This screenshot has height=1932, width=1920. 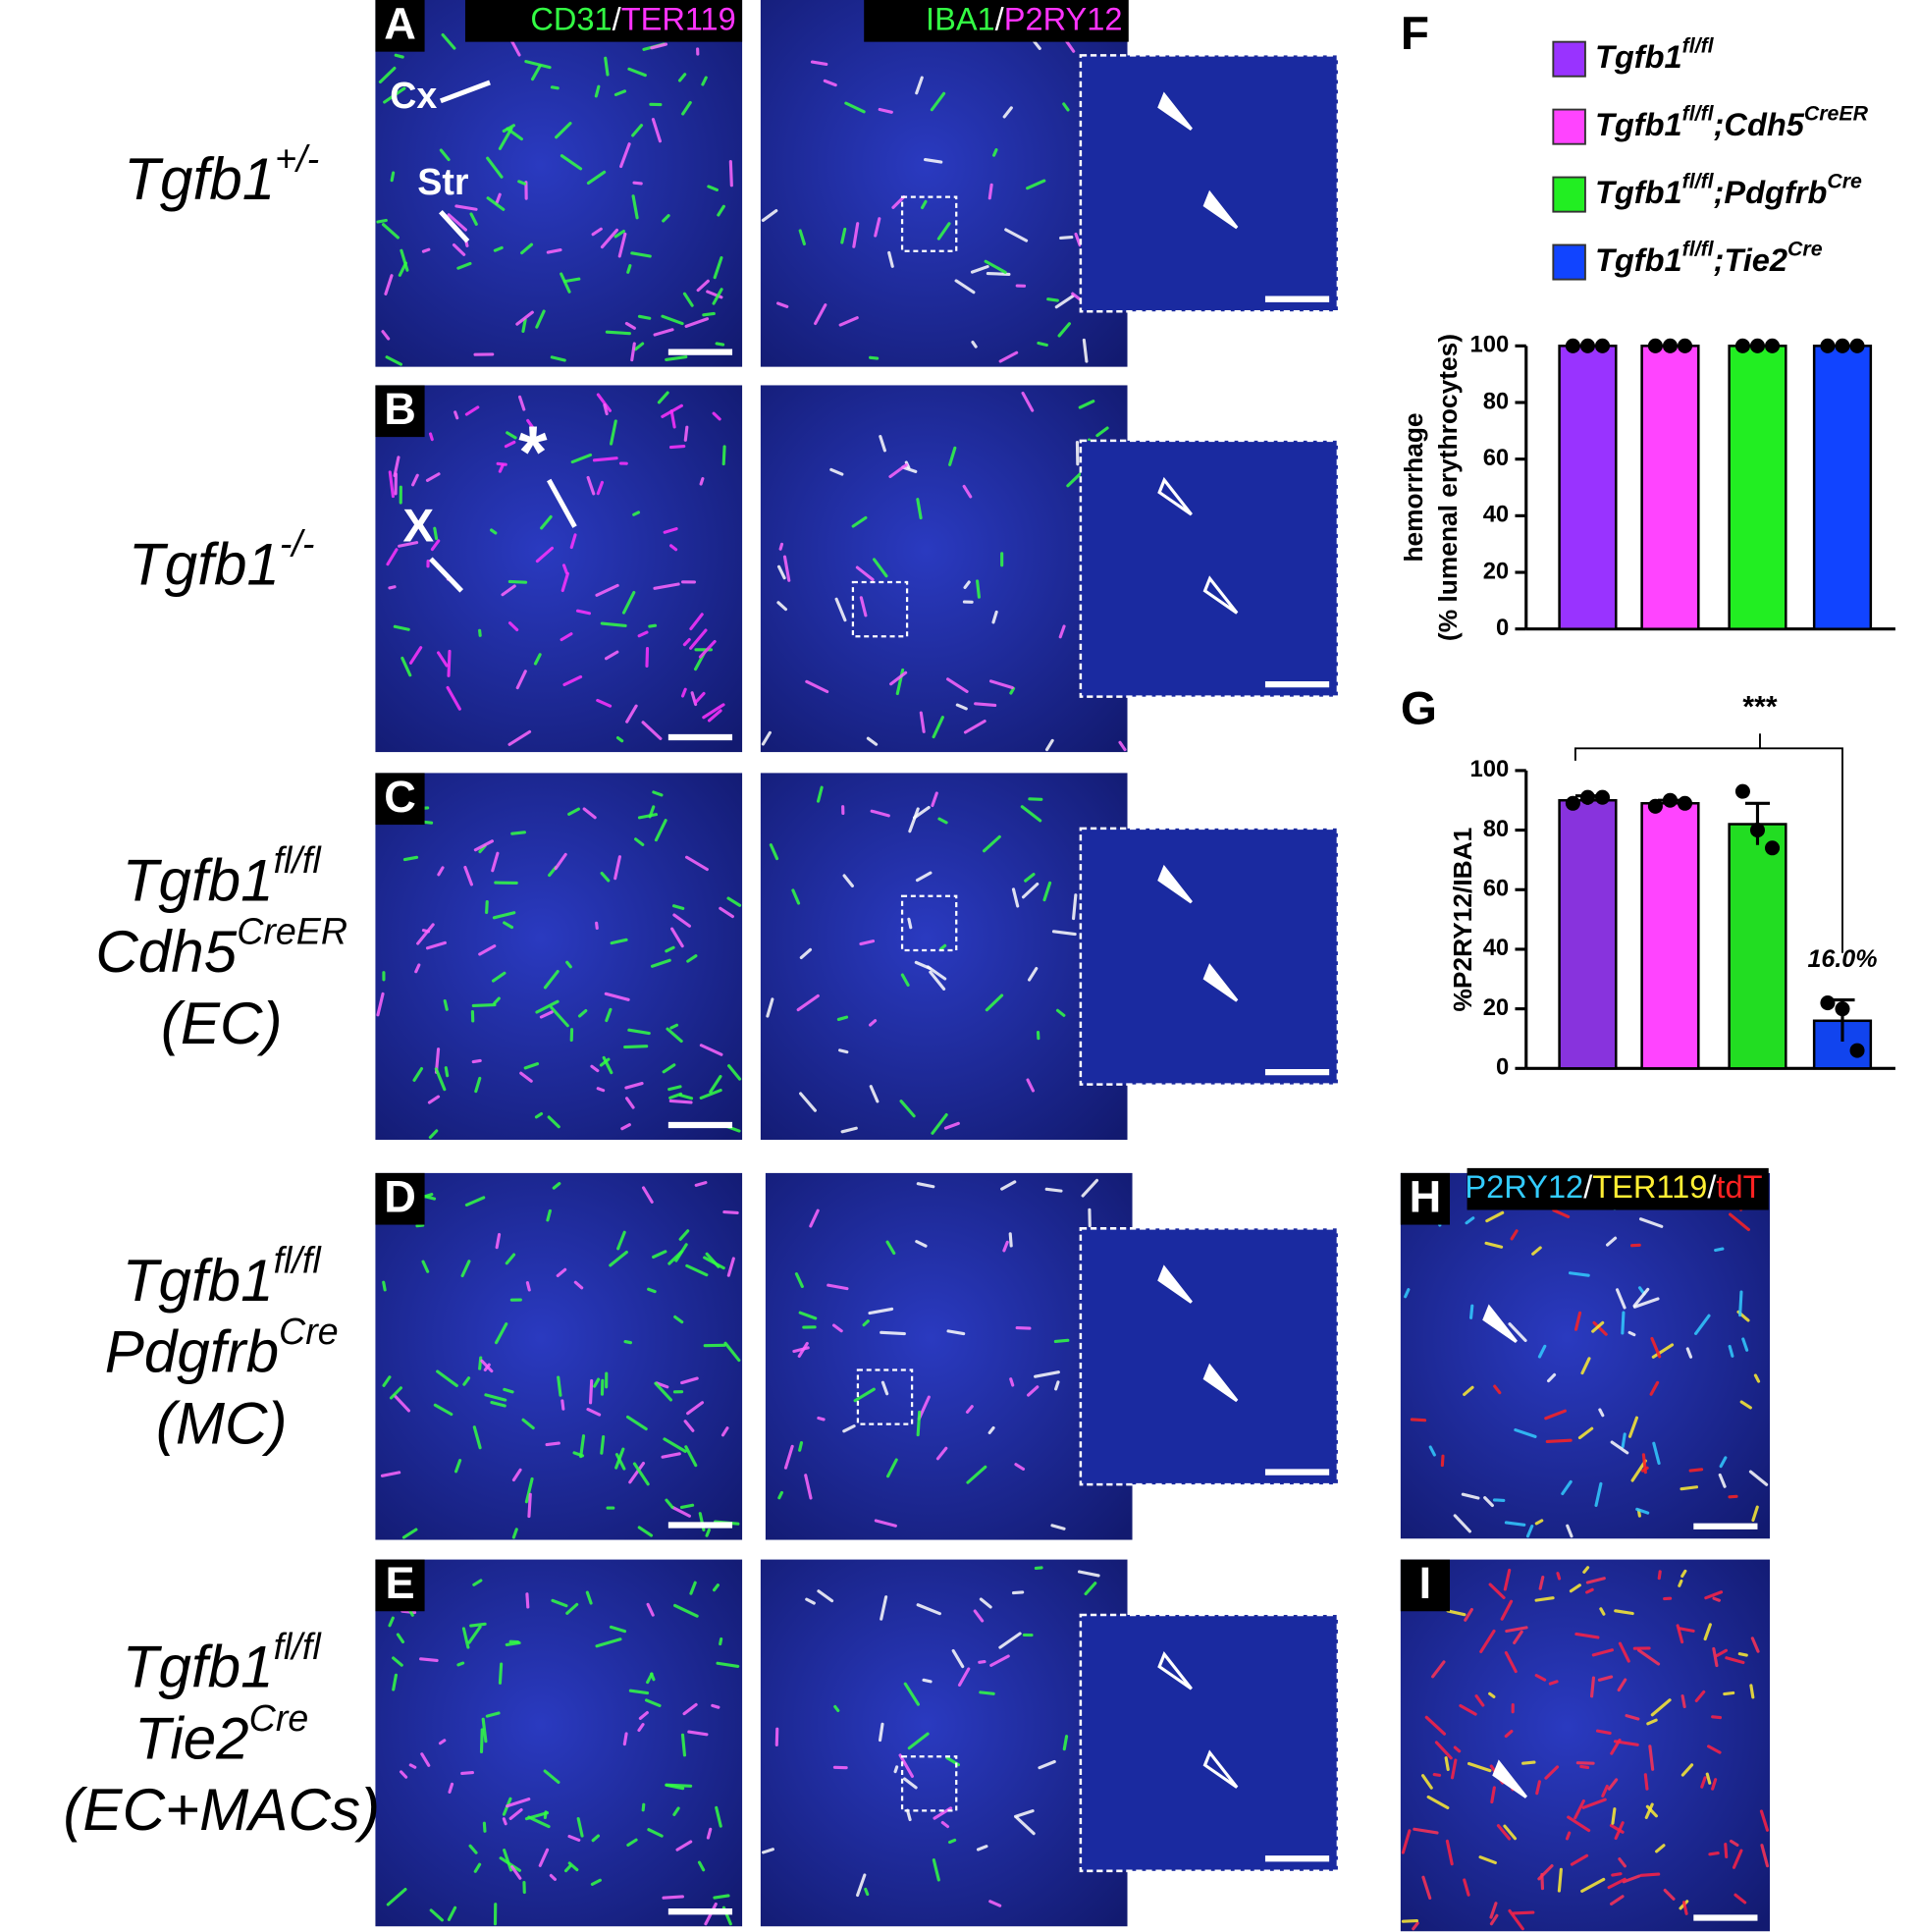 I want to click on stain-label-bg, so click(x=604, y=21).